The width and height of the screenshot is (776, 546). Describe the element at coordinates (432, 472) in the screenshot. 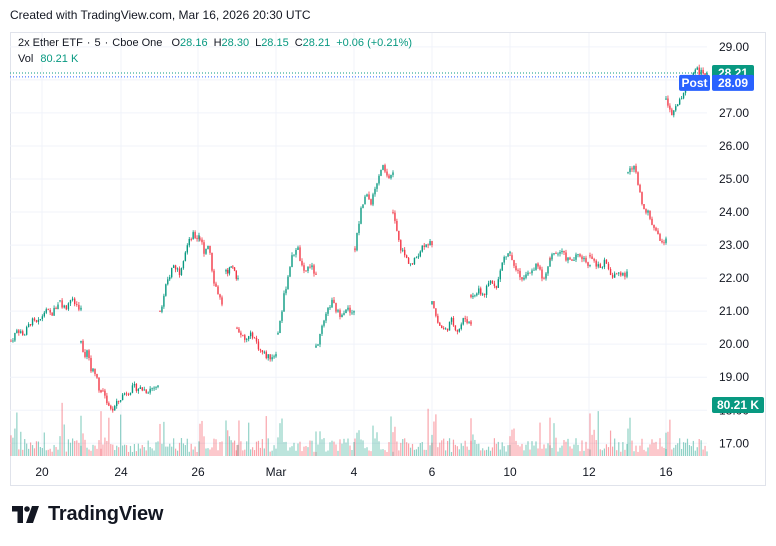

I see `x-tick-label: 6` at that location.